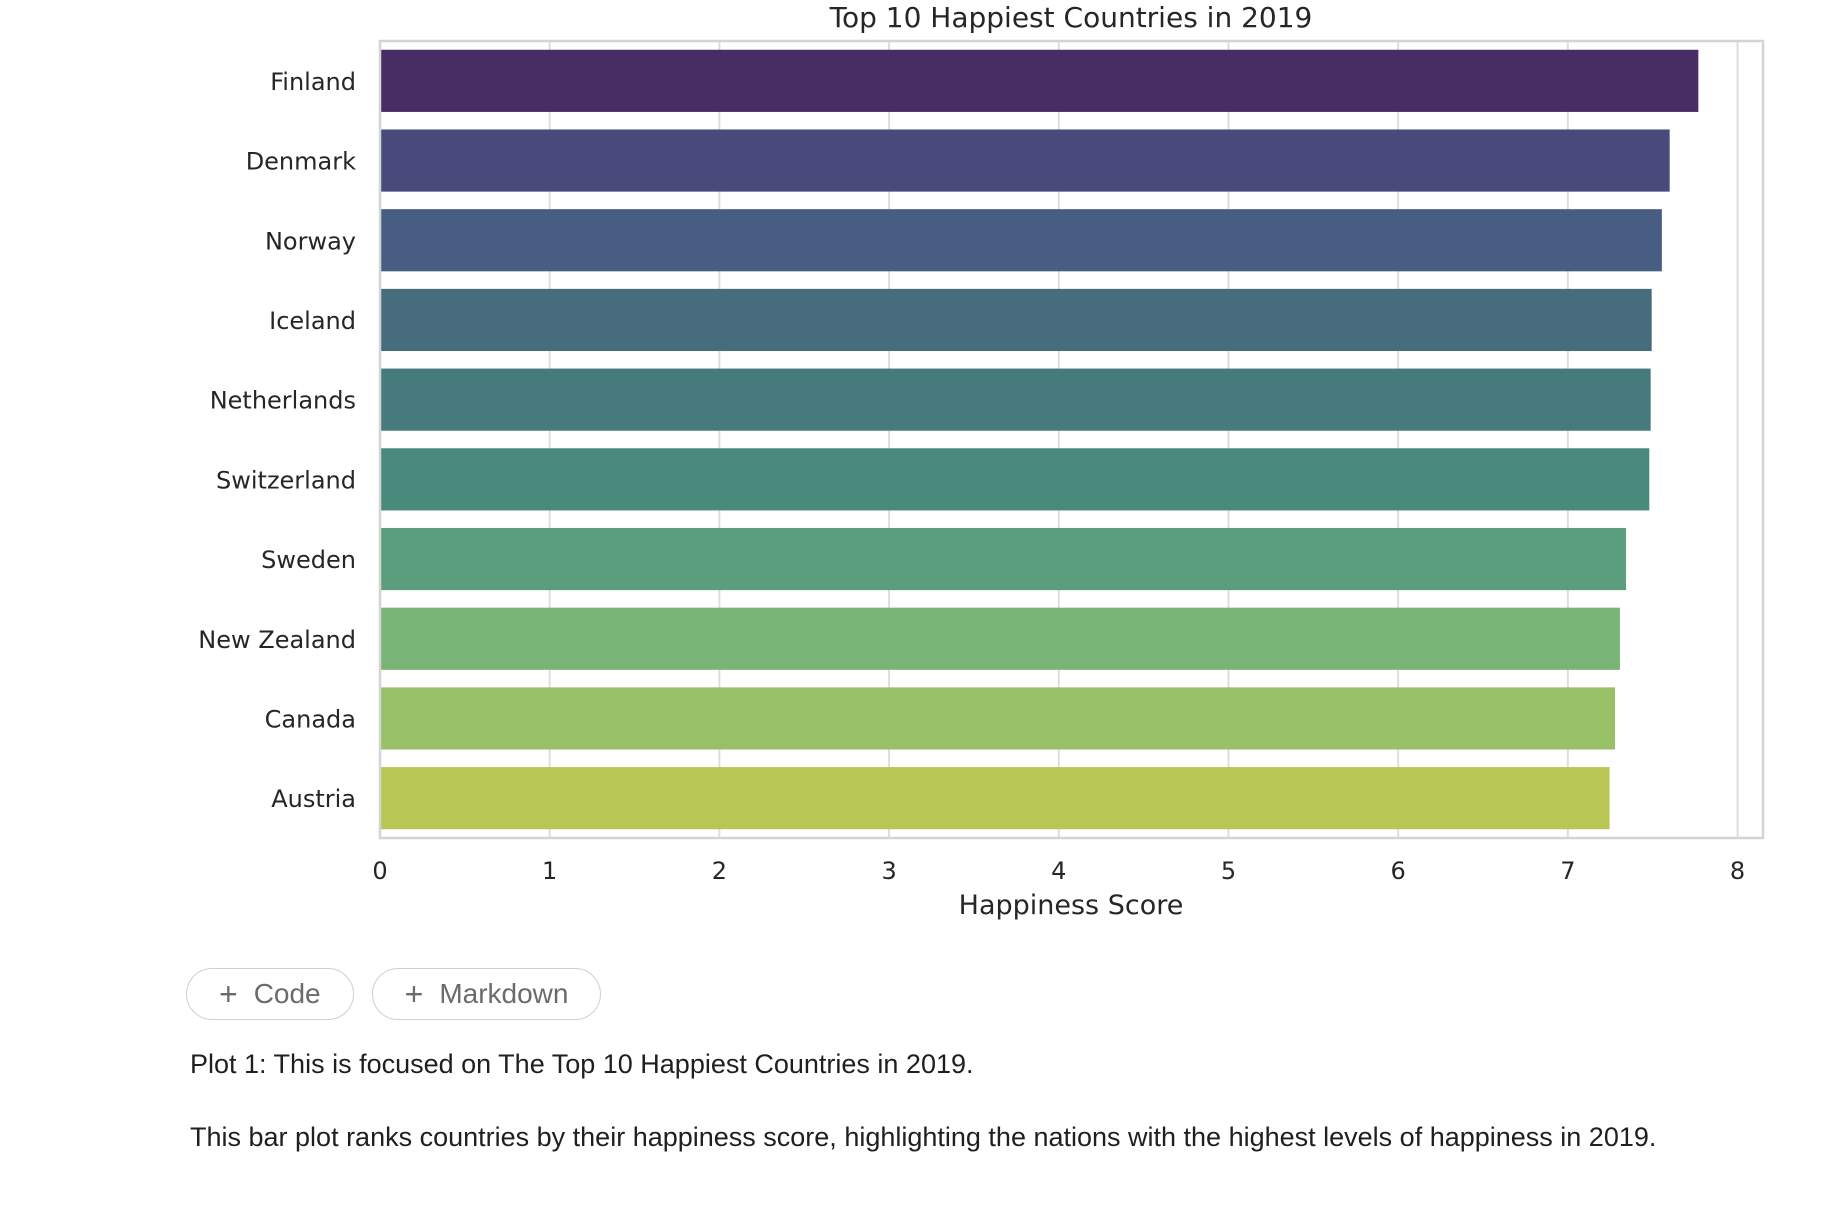 The height and width of the screenshot is (1212, 1830). Describe the element at coordinates (1025, 160) in the screenshot. I see `bar-denmark` at that location.